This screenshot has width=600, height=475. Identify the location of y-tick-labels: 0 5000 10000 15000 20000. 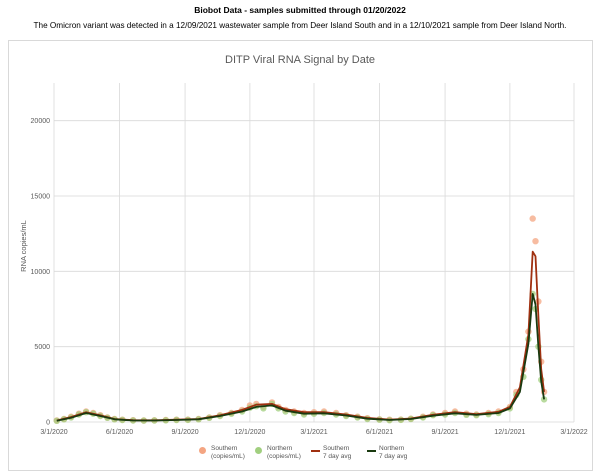
(41, 272).